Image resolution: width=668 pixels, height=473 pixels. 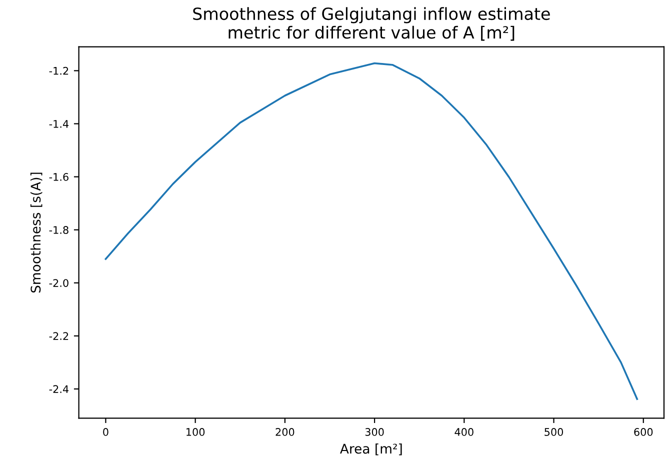 What do you see at coordinates (464, 432) in the screenshot?
I see `x-tick-label: 400` at bounding box center [464, 432].